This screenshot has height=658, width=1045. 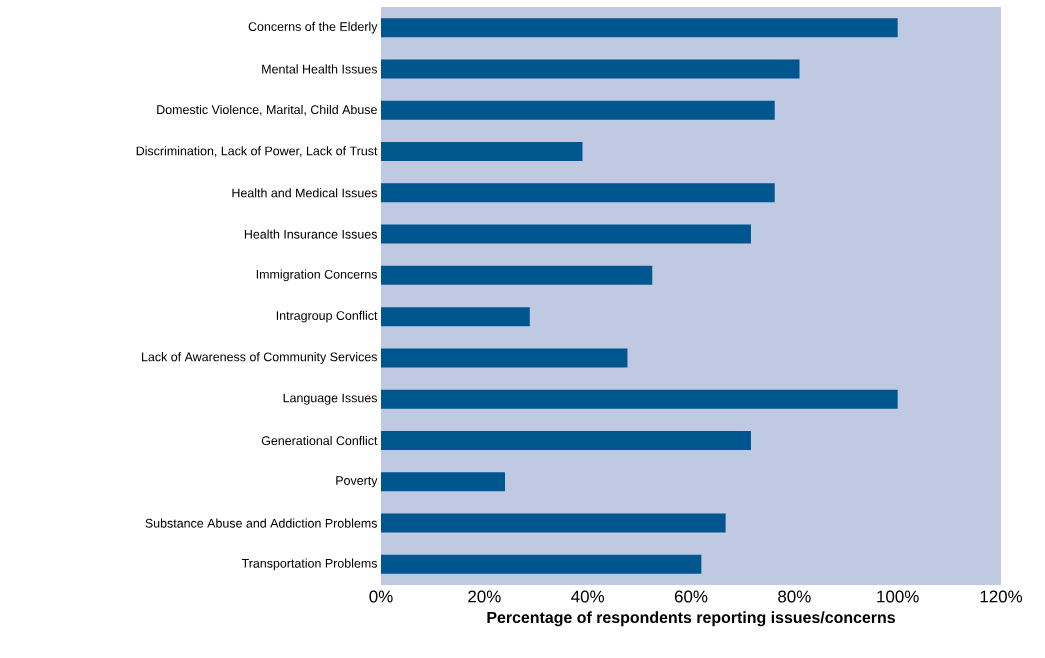 I want to click on x-tick-label: 60%, so click(x=691, y=596).